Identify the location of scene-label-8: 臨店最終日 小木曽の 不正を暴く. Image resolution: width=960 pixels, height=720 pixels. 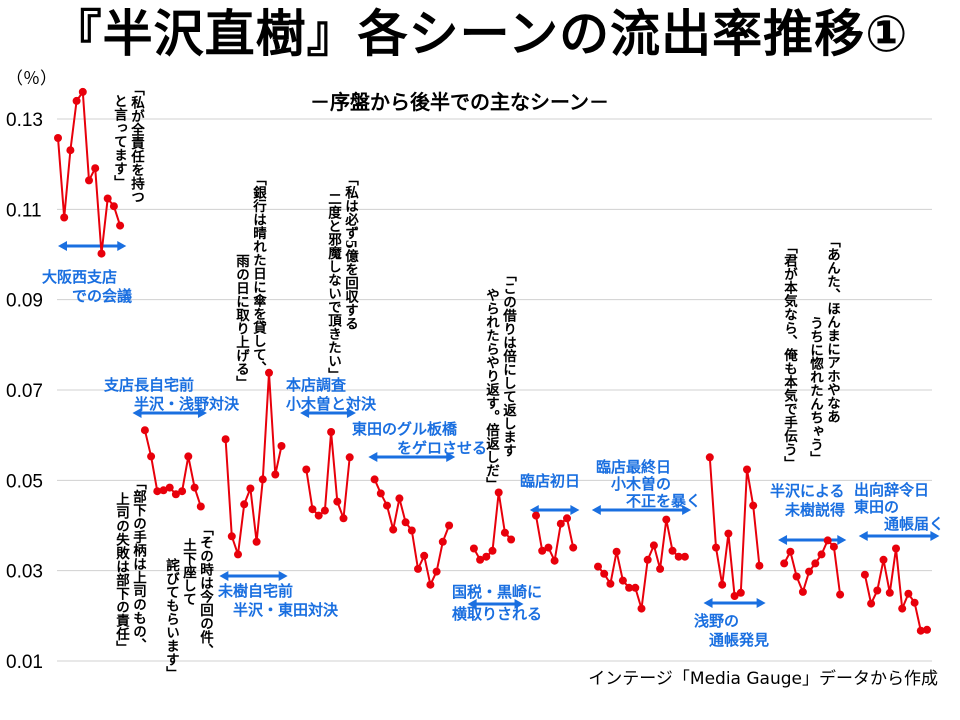
(649, 484).